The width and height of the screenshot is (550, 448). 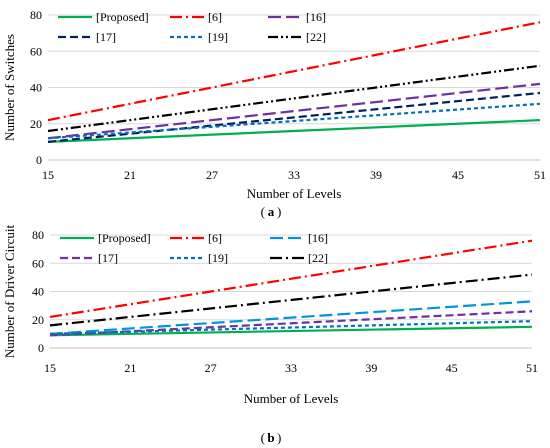 I want to click on y-axis-title: Number of Driver Circuit, so click(x=9, y=292).